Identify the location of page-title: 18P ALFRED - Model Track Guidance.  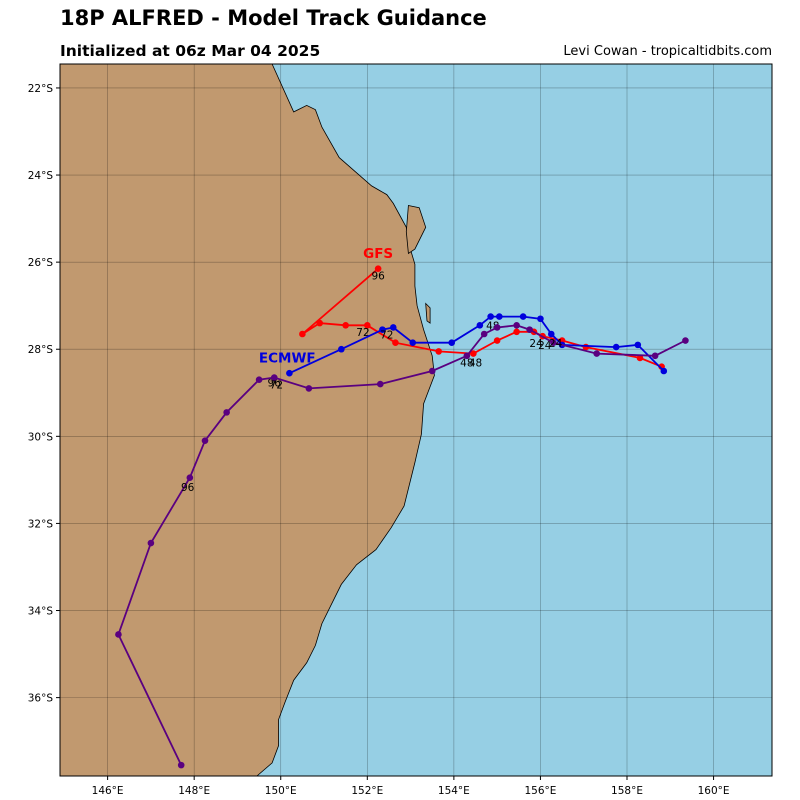
(273, 18).